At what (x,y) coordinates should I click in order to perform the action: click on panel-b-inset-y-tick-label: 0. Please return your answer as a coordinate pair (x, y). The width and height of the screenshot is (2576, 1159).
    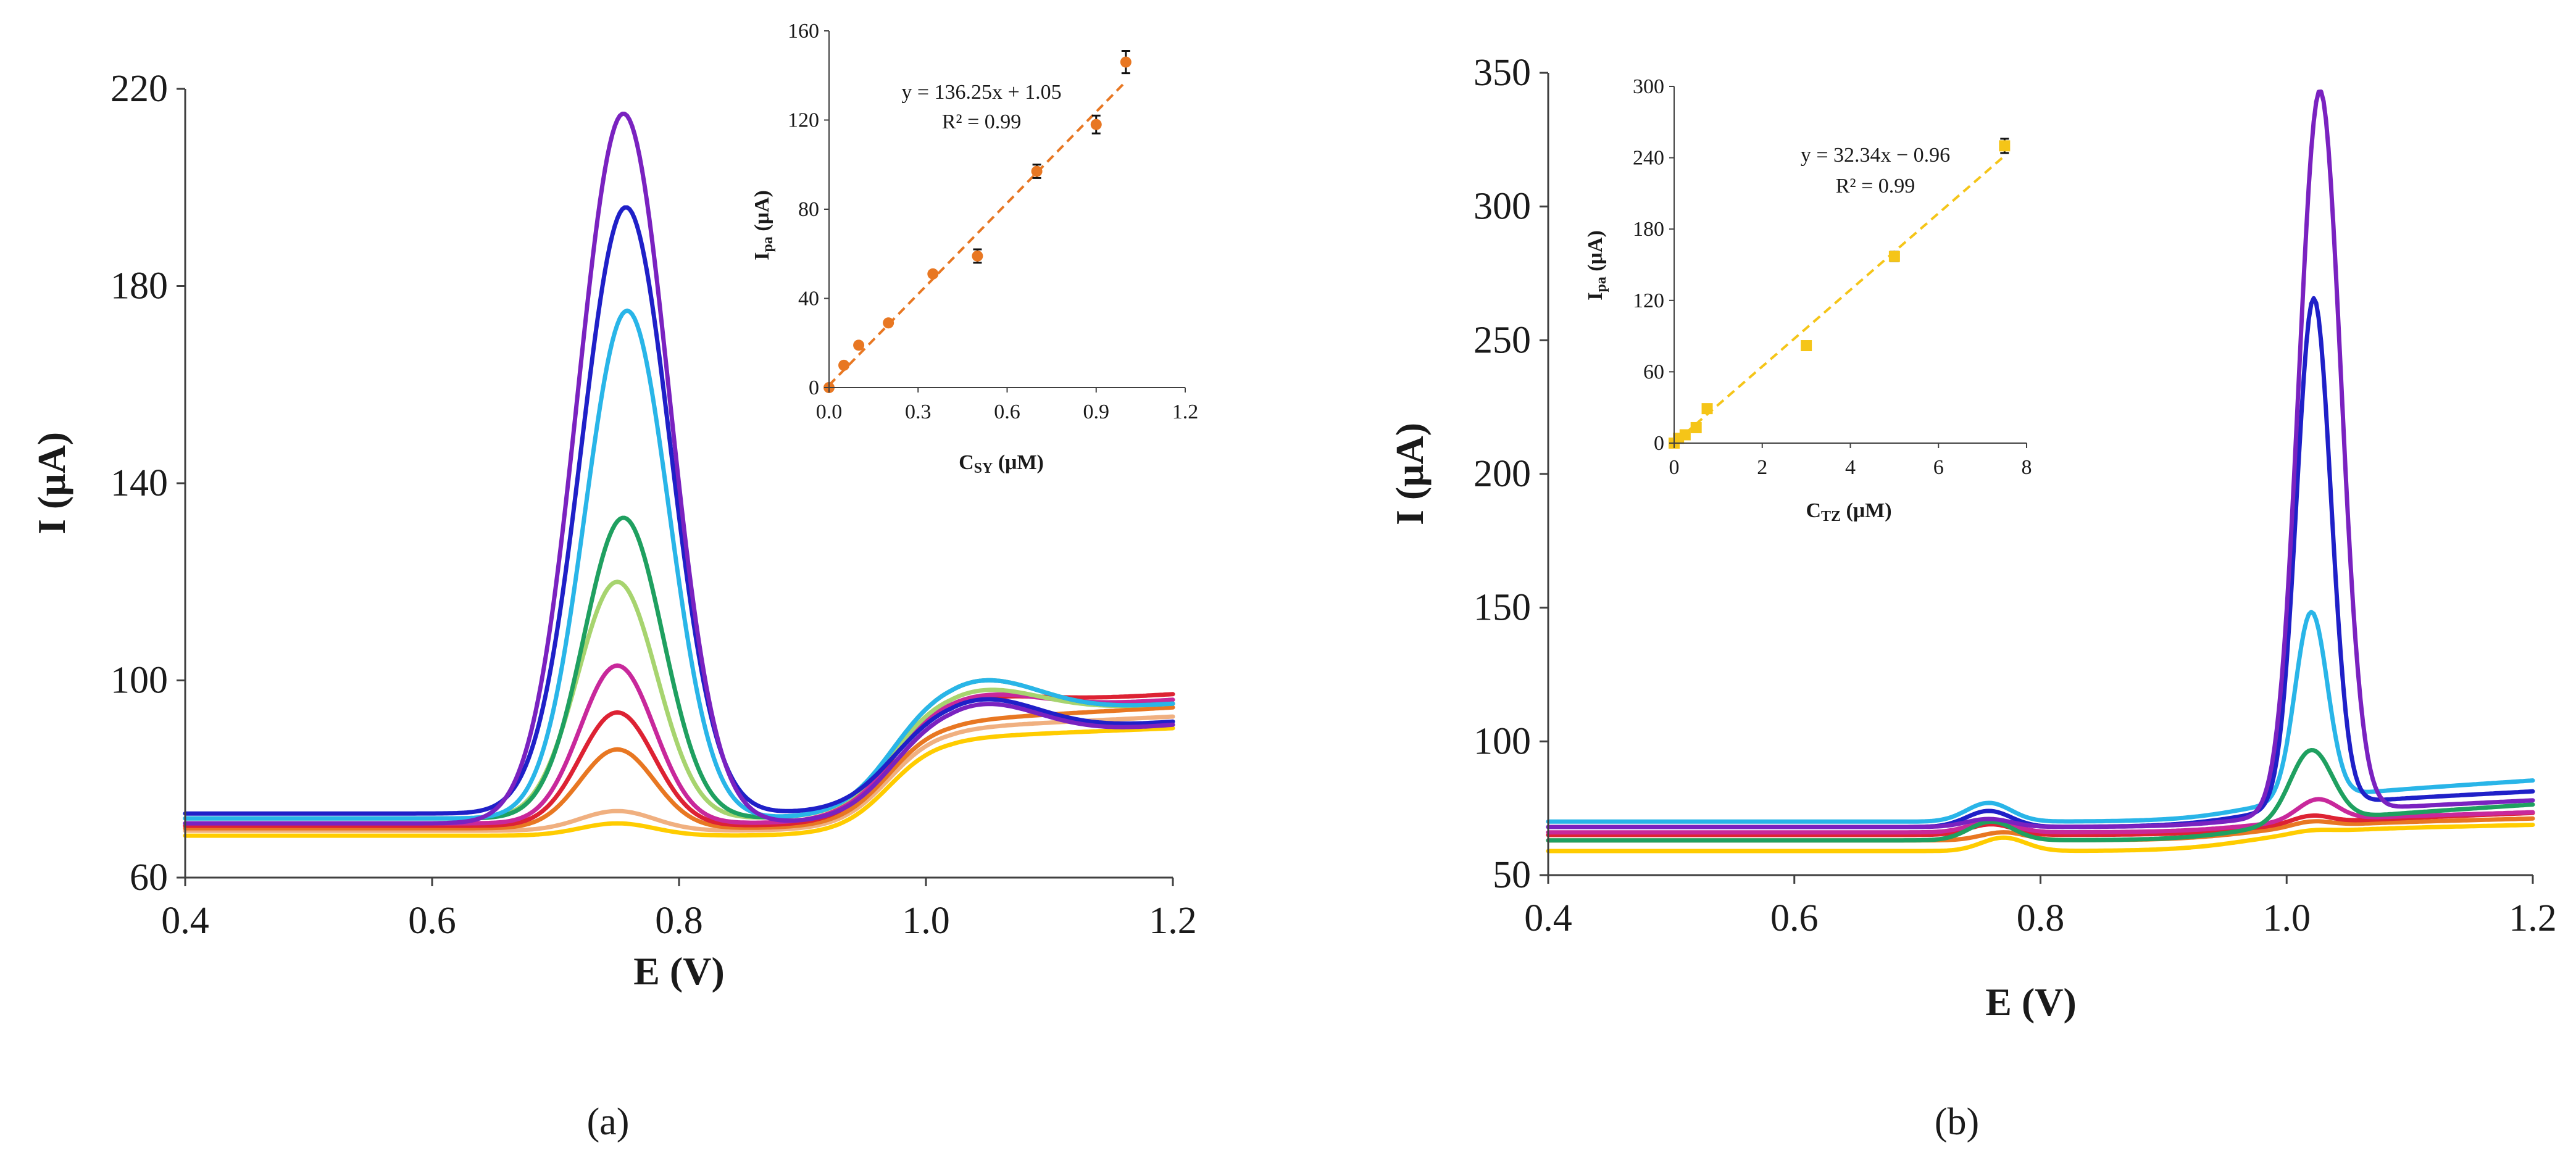
    Looking at the image, I should click on (1659, 443).